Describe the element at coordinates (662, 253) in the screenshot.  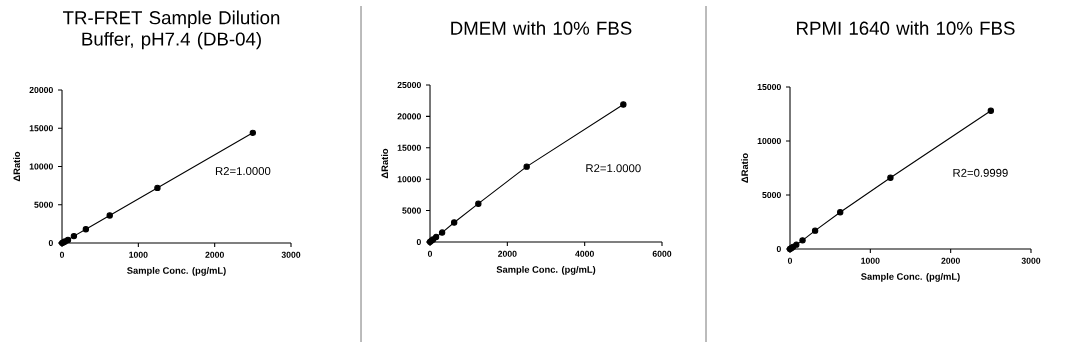
I see `x-tick-label: 6000` at that location.